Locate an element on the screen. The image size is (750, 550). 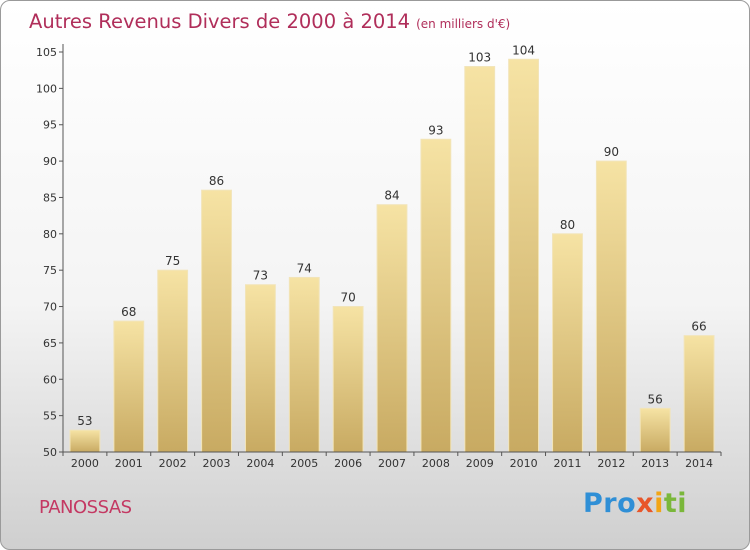
y-tick-label-90: 90 is located at coordinates (50, 161).